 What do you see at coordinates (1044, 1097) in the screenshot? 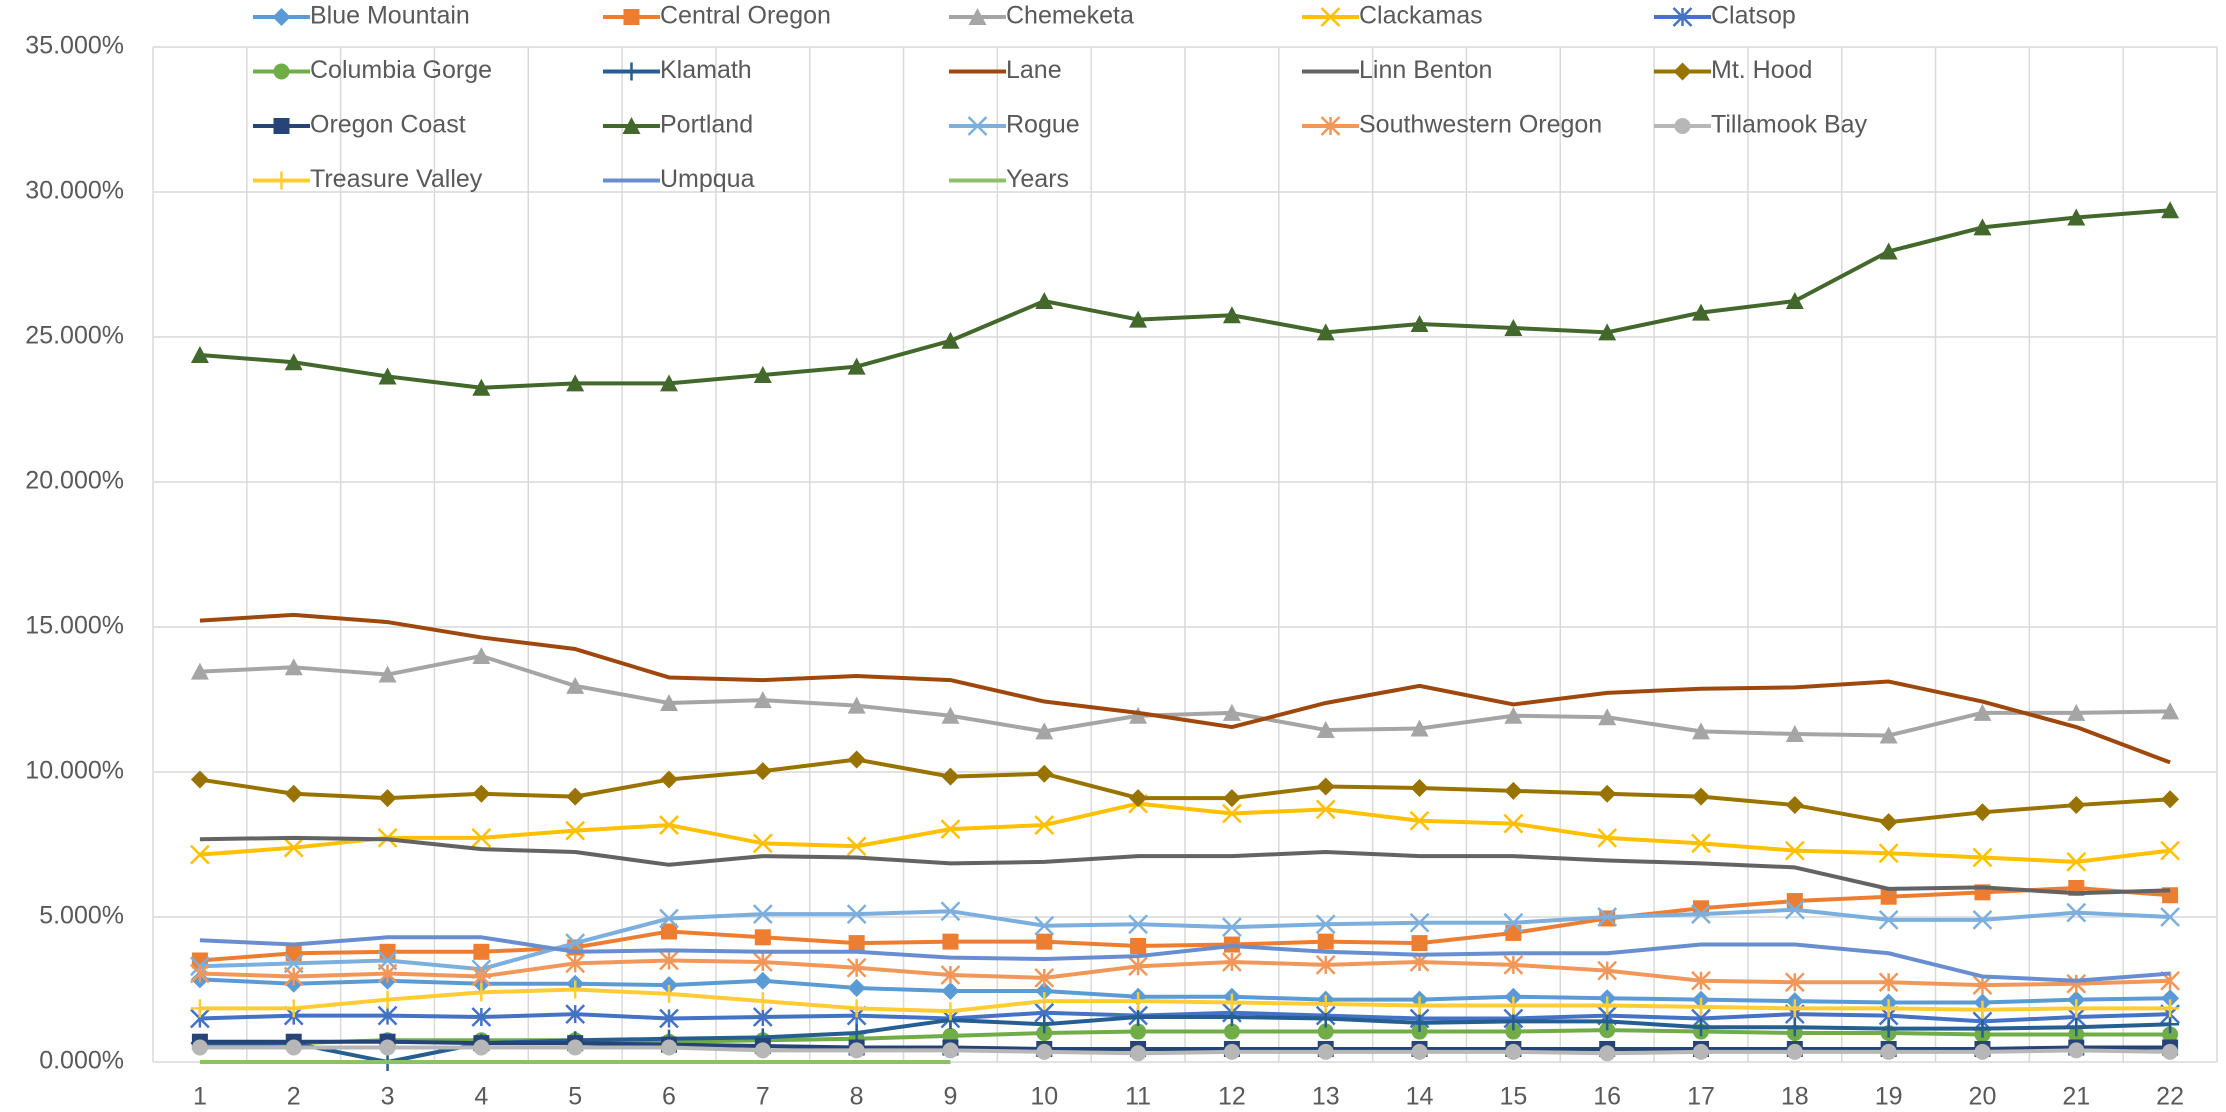
I see `x-tick-label: 10` at bounding box center [1044, 1097].